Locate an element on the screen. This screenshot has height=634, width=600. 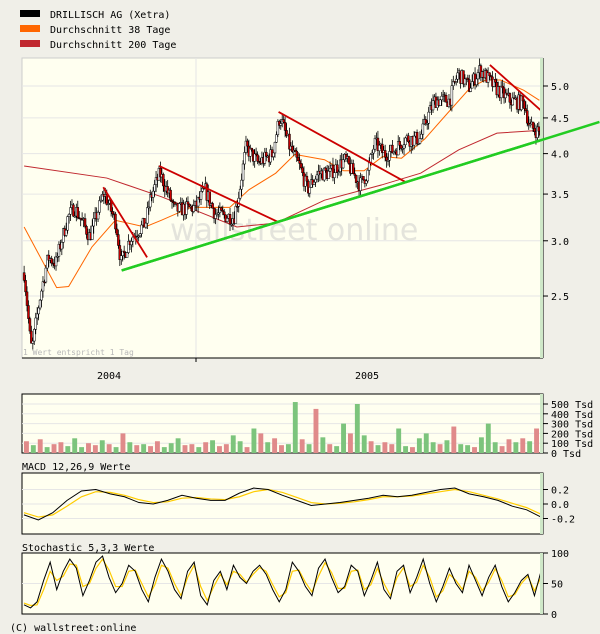
stochastic-lines is located at coordinates (282, 583).